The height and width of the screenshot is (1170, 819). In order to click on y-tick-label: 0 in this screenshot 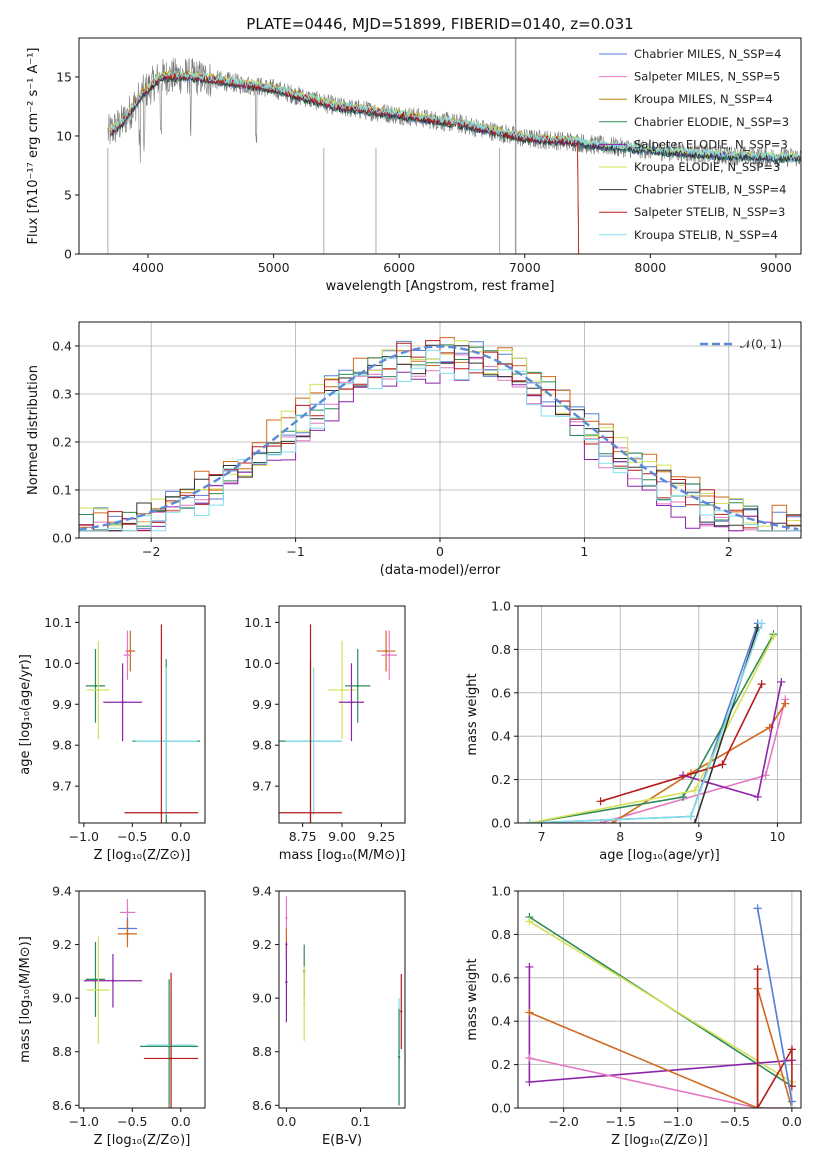, I will do `click(68, 254)`.